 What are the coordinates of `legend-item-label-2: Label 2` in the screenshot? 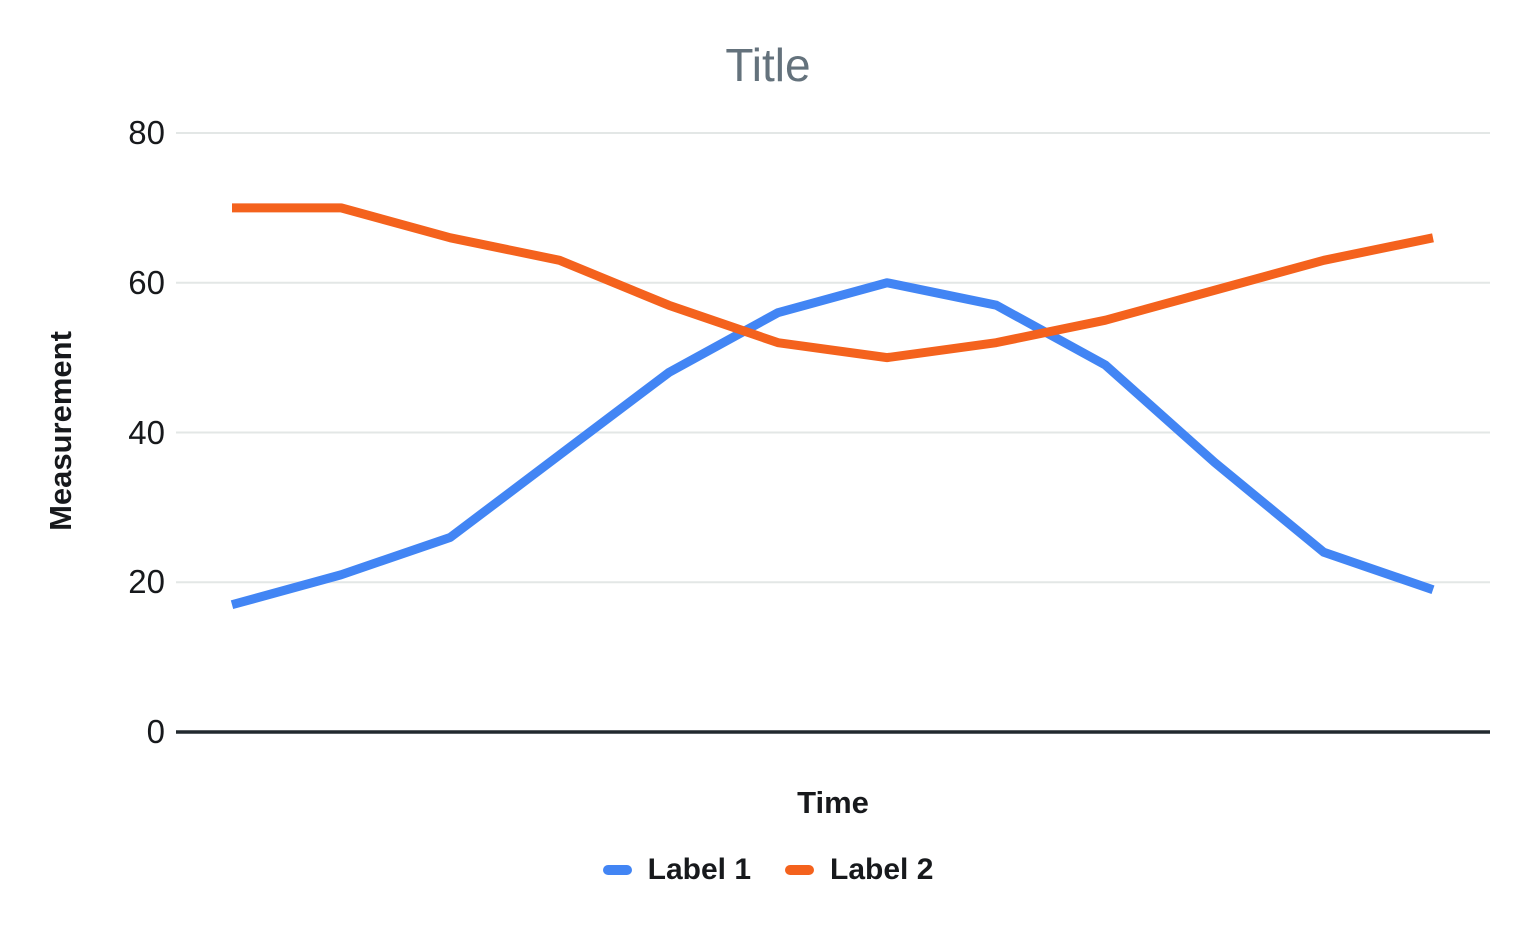 It's located at (859, 870).